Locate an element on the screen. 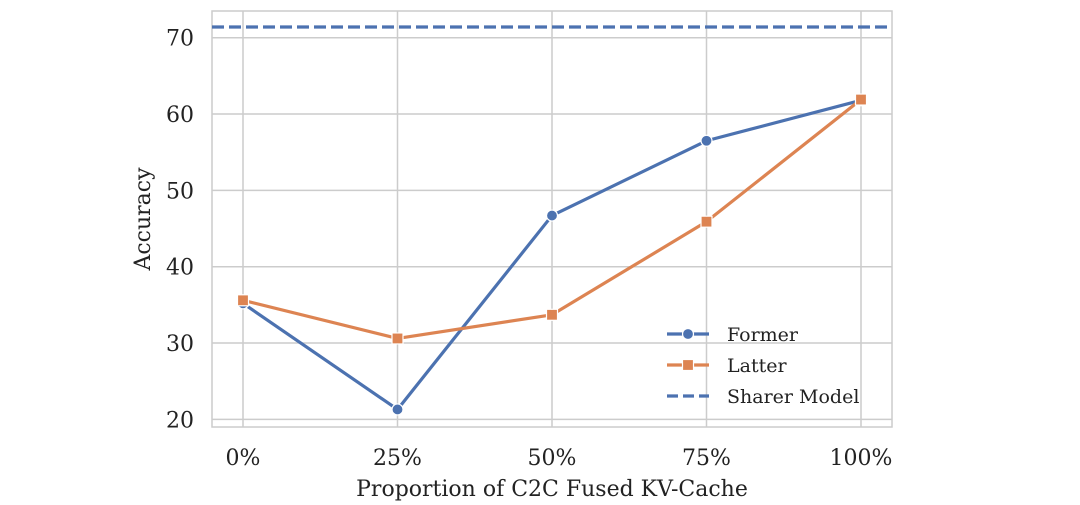 The height and width of the screenshot is (505, 1080). x-tick-labels: 0% 25% 50% 75% 100% is located at coordinates (559, 458).